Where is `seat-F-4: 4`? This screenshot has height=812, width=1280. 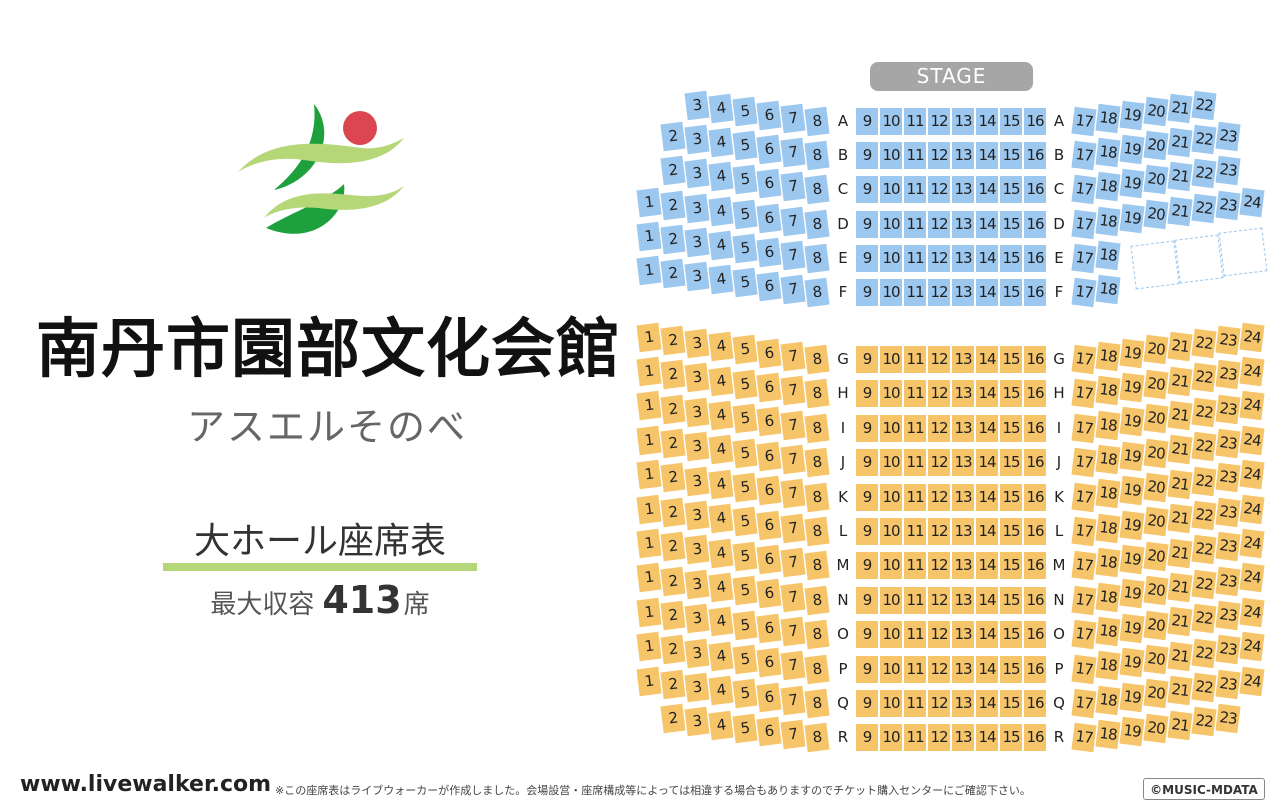 seat-F-4: 4 is located at coordinates (721, 279).